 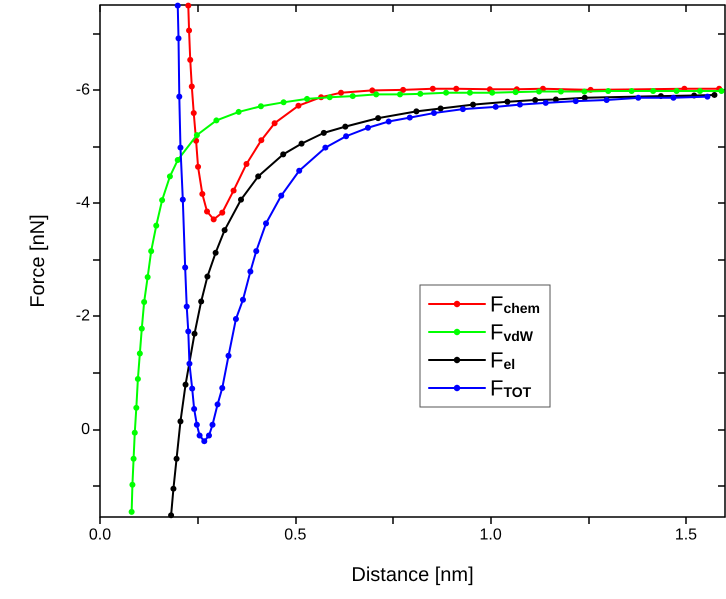 I want to click on x-tick-label: 0.0, so click(x=100, y=535).